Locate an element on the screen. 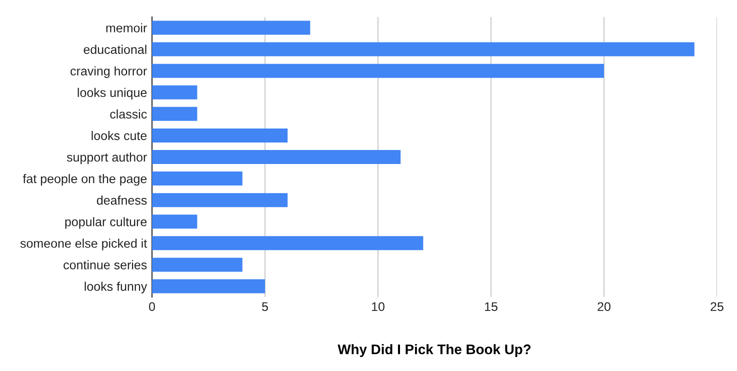 This screenshot has height=371, width=737. y-tick-label: continue series is located at coordinates (105, 265).